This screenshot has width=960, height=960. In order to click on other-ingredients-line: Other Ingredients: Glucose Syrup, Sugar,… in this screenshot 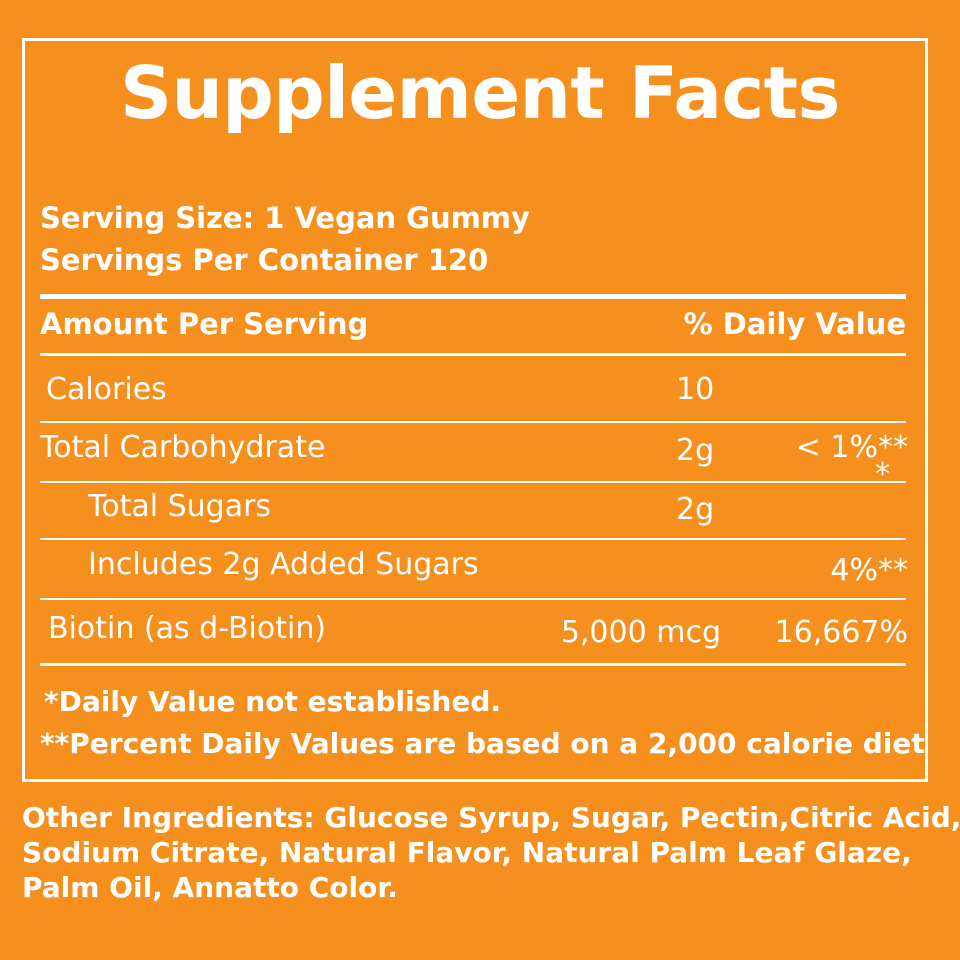, I will do `click(491, 817)`.